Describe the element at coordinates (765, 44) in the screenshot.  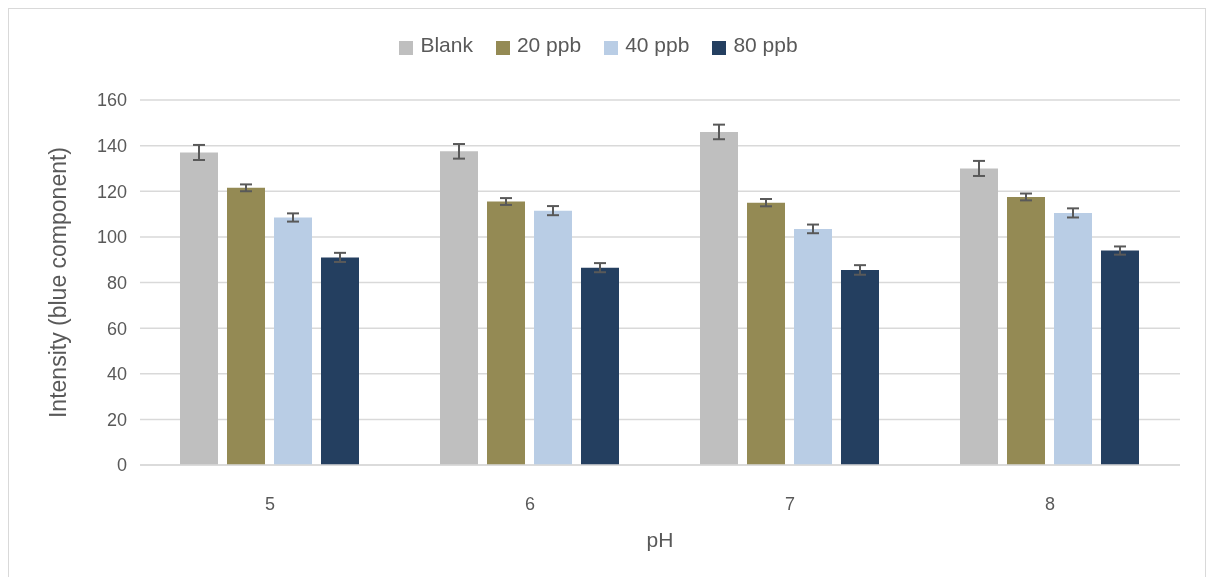
I see `legend-label: 80 ppb` at that location.